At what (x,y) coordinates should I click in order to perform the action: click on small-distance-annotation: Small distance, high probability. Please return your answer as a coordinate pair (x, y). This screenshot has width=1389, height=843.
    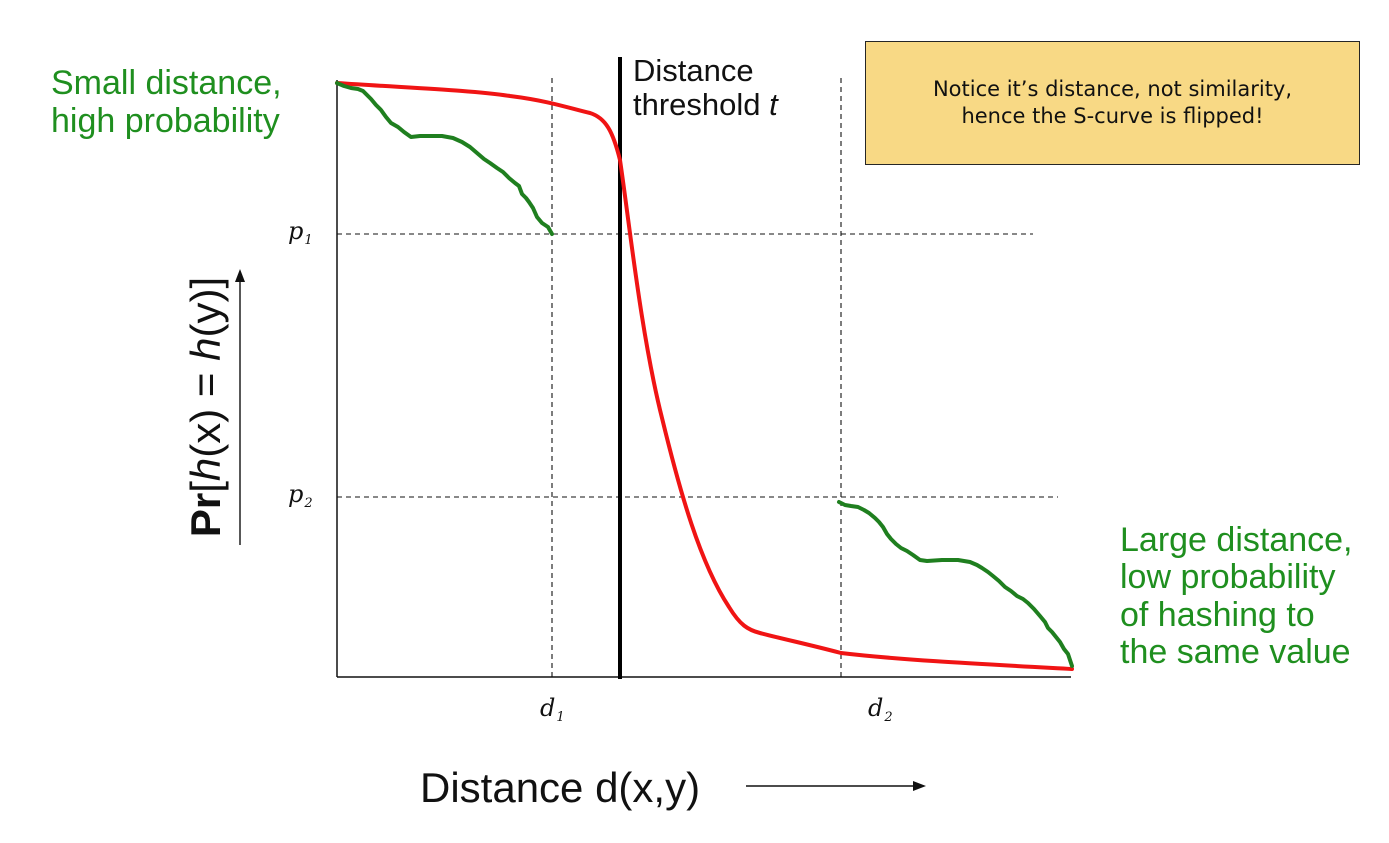
    Looking at the image, I should click on (166, 102).